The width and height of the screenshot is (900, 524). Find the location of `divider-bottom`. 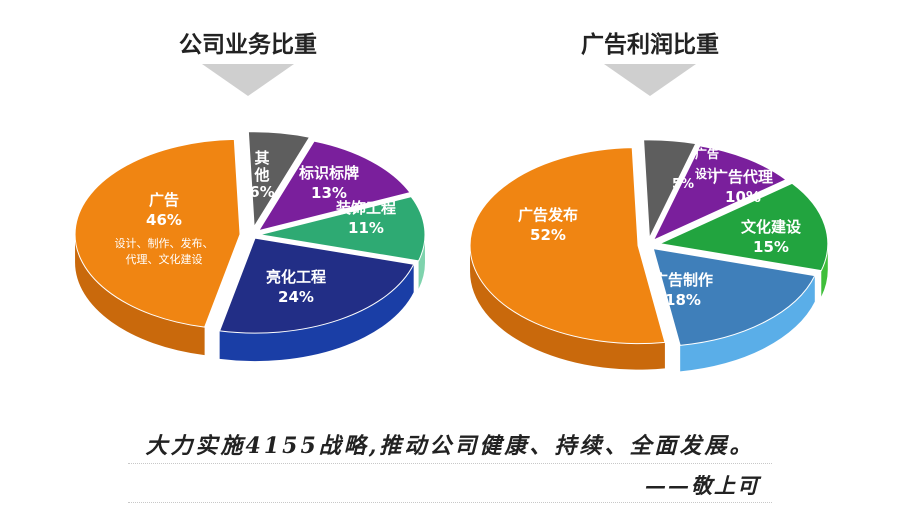

divider-bottom is located at coordinates (450, 502).